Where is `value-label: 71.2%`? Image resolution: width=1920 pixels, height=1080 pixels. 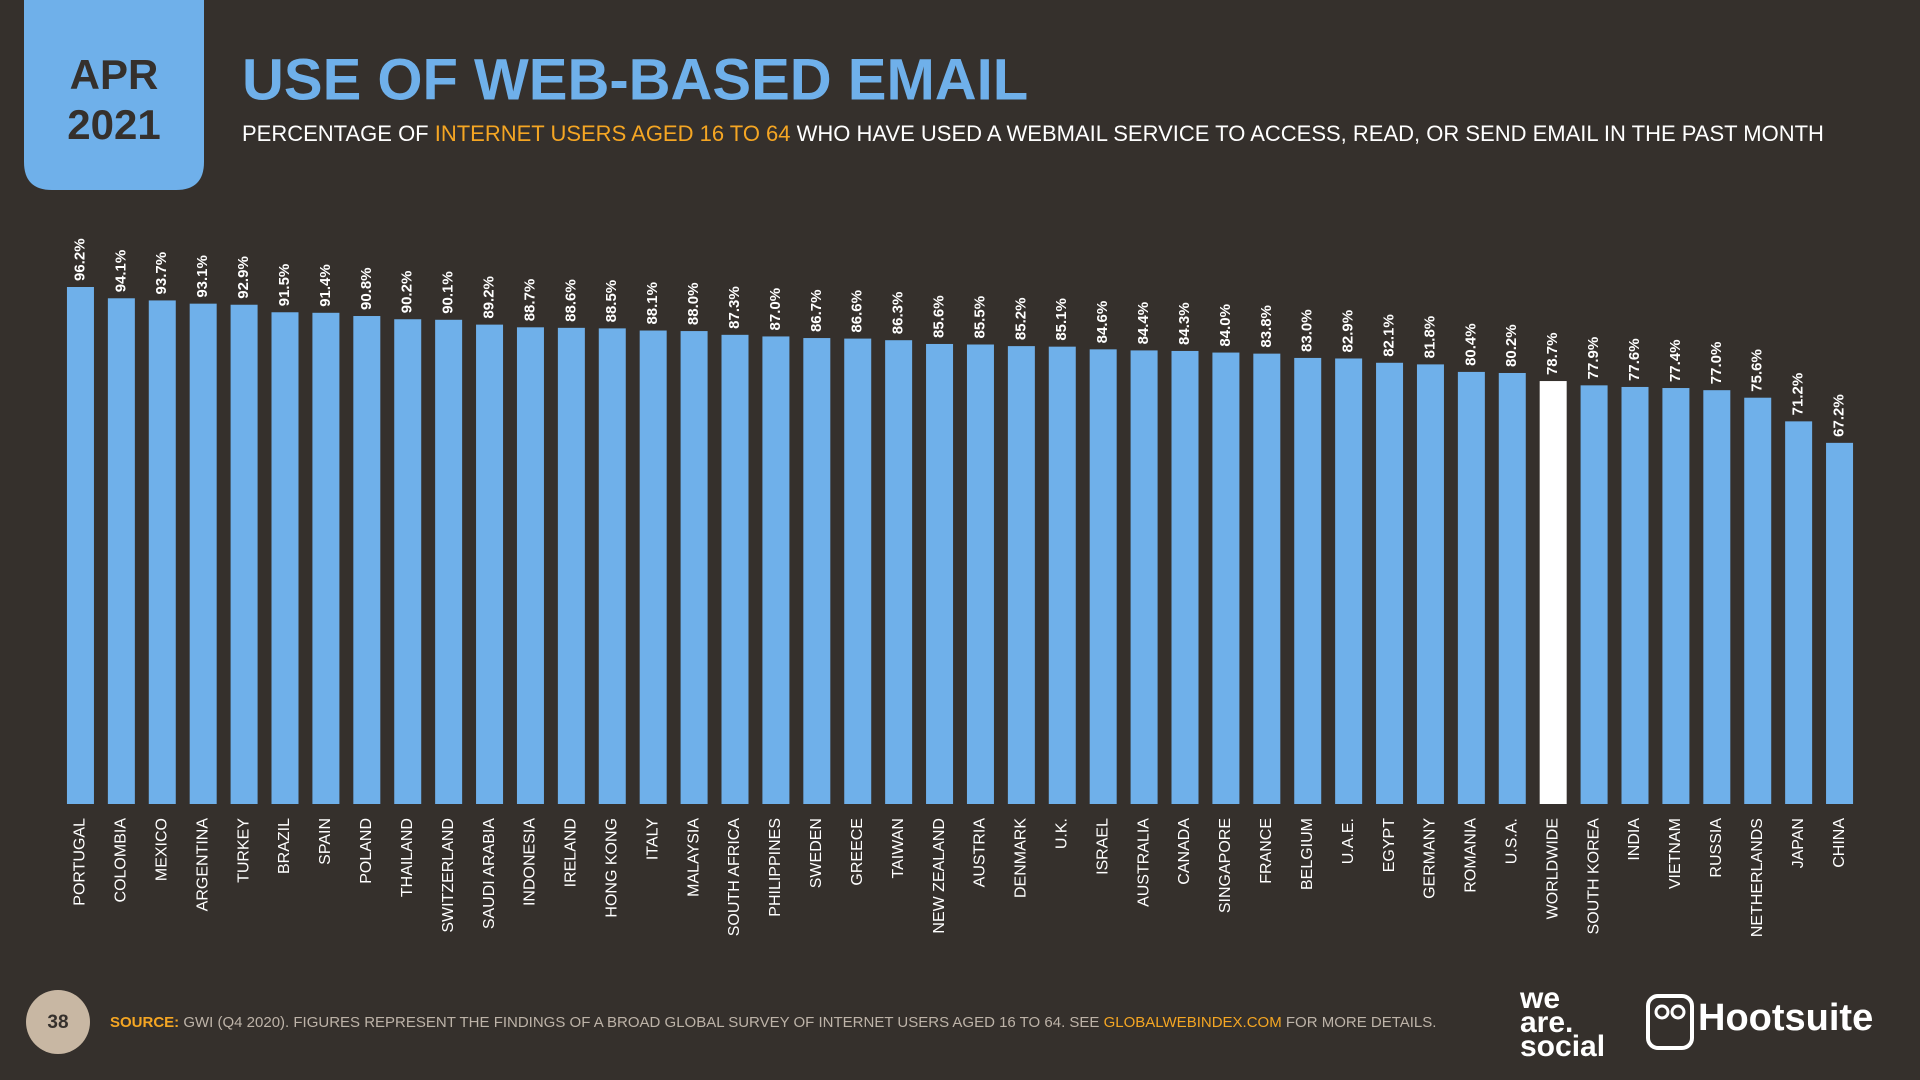
value-label: 71.2% is located at coordinates (1798, 394).